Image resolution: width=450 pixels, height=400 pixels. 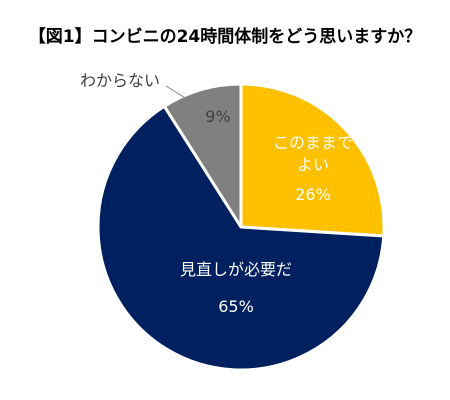 What do you see at coordinates (313, 194) in the screenshot?
I see `data-label-0: 26%` at bounding box center [313, 194].